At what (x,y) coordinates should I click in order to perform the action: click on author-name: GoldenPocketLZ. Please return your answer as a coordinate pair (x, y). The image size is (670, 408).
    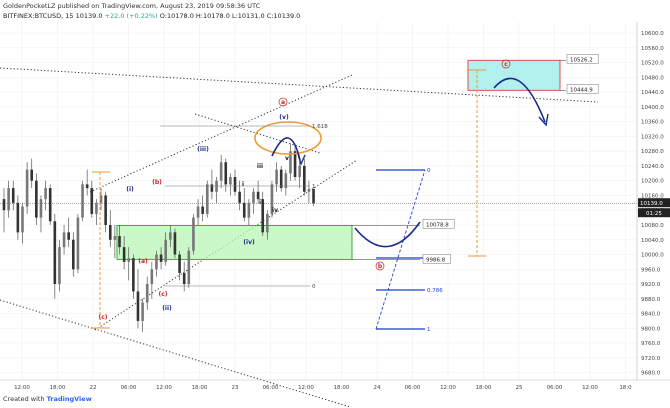
    Looking at the image, I should click on (29, 6).